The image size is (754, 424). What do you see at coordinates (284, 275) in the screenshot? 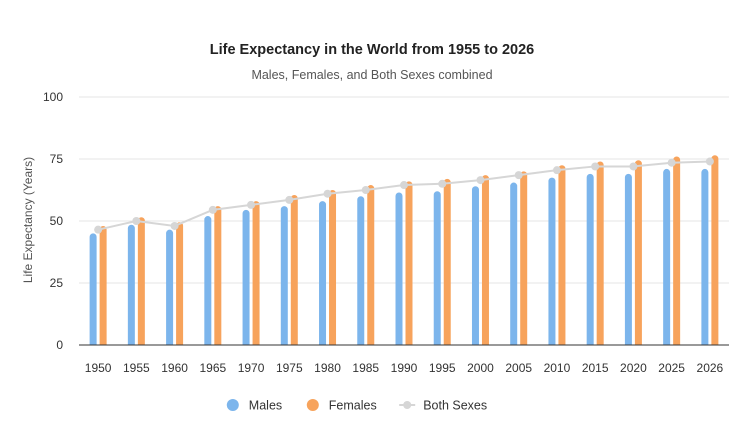
I see `bar-males-1975` at bounding box center [284, 275].